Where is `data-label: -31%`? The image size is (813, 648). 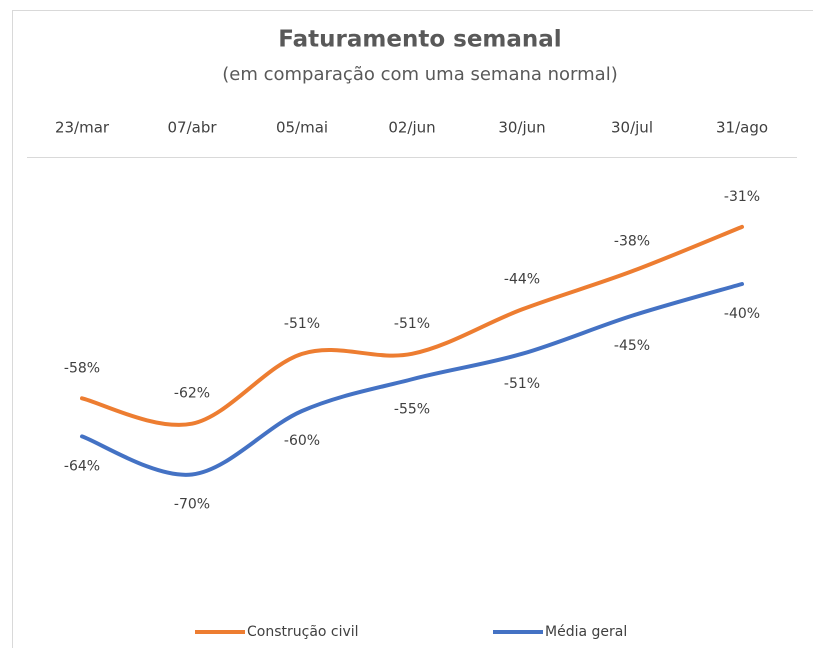
data-label: -31% is located at coordinates (742, 197).